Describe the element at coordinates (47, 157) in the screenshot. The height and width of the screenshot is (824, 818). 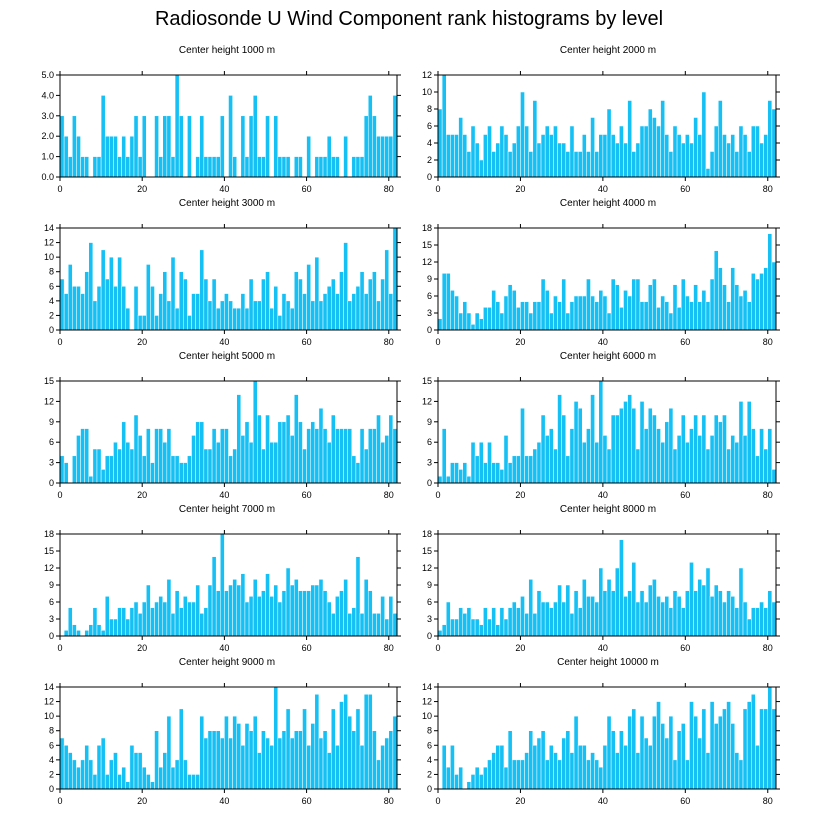
I see `y-tick-label: 1.0` at that location.